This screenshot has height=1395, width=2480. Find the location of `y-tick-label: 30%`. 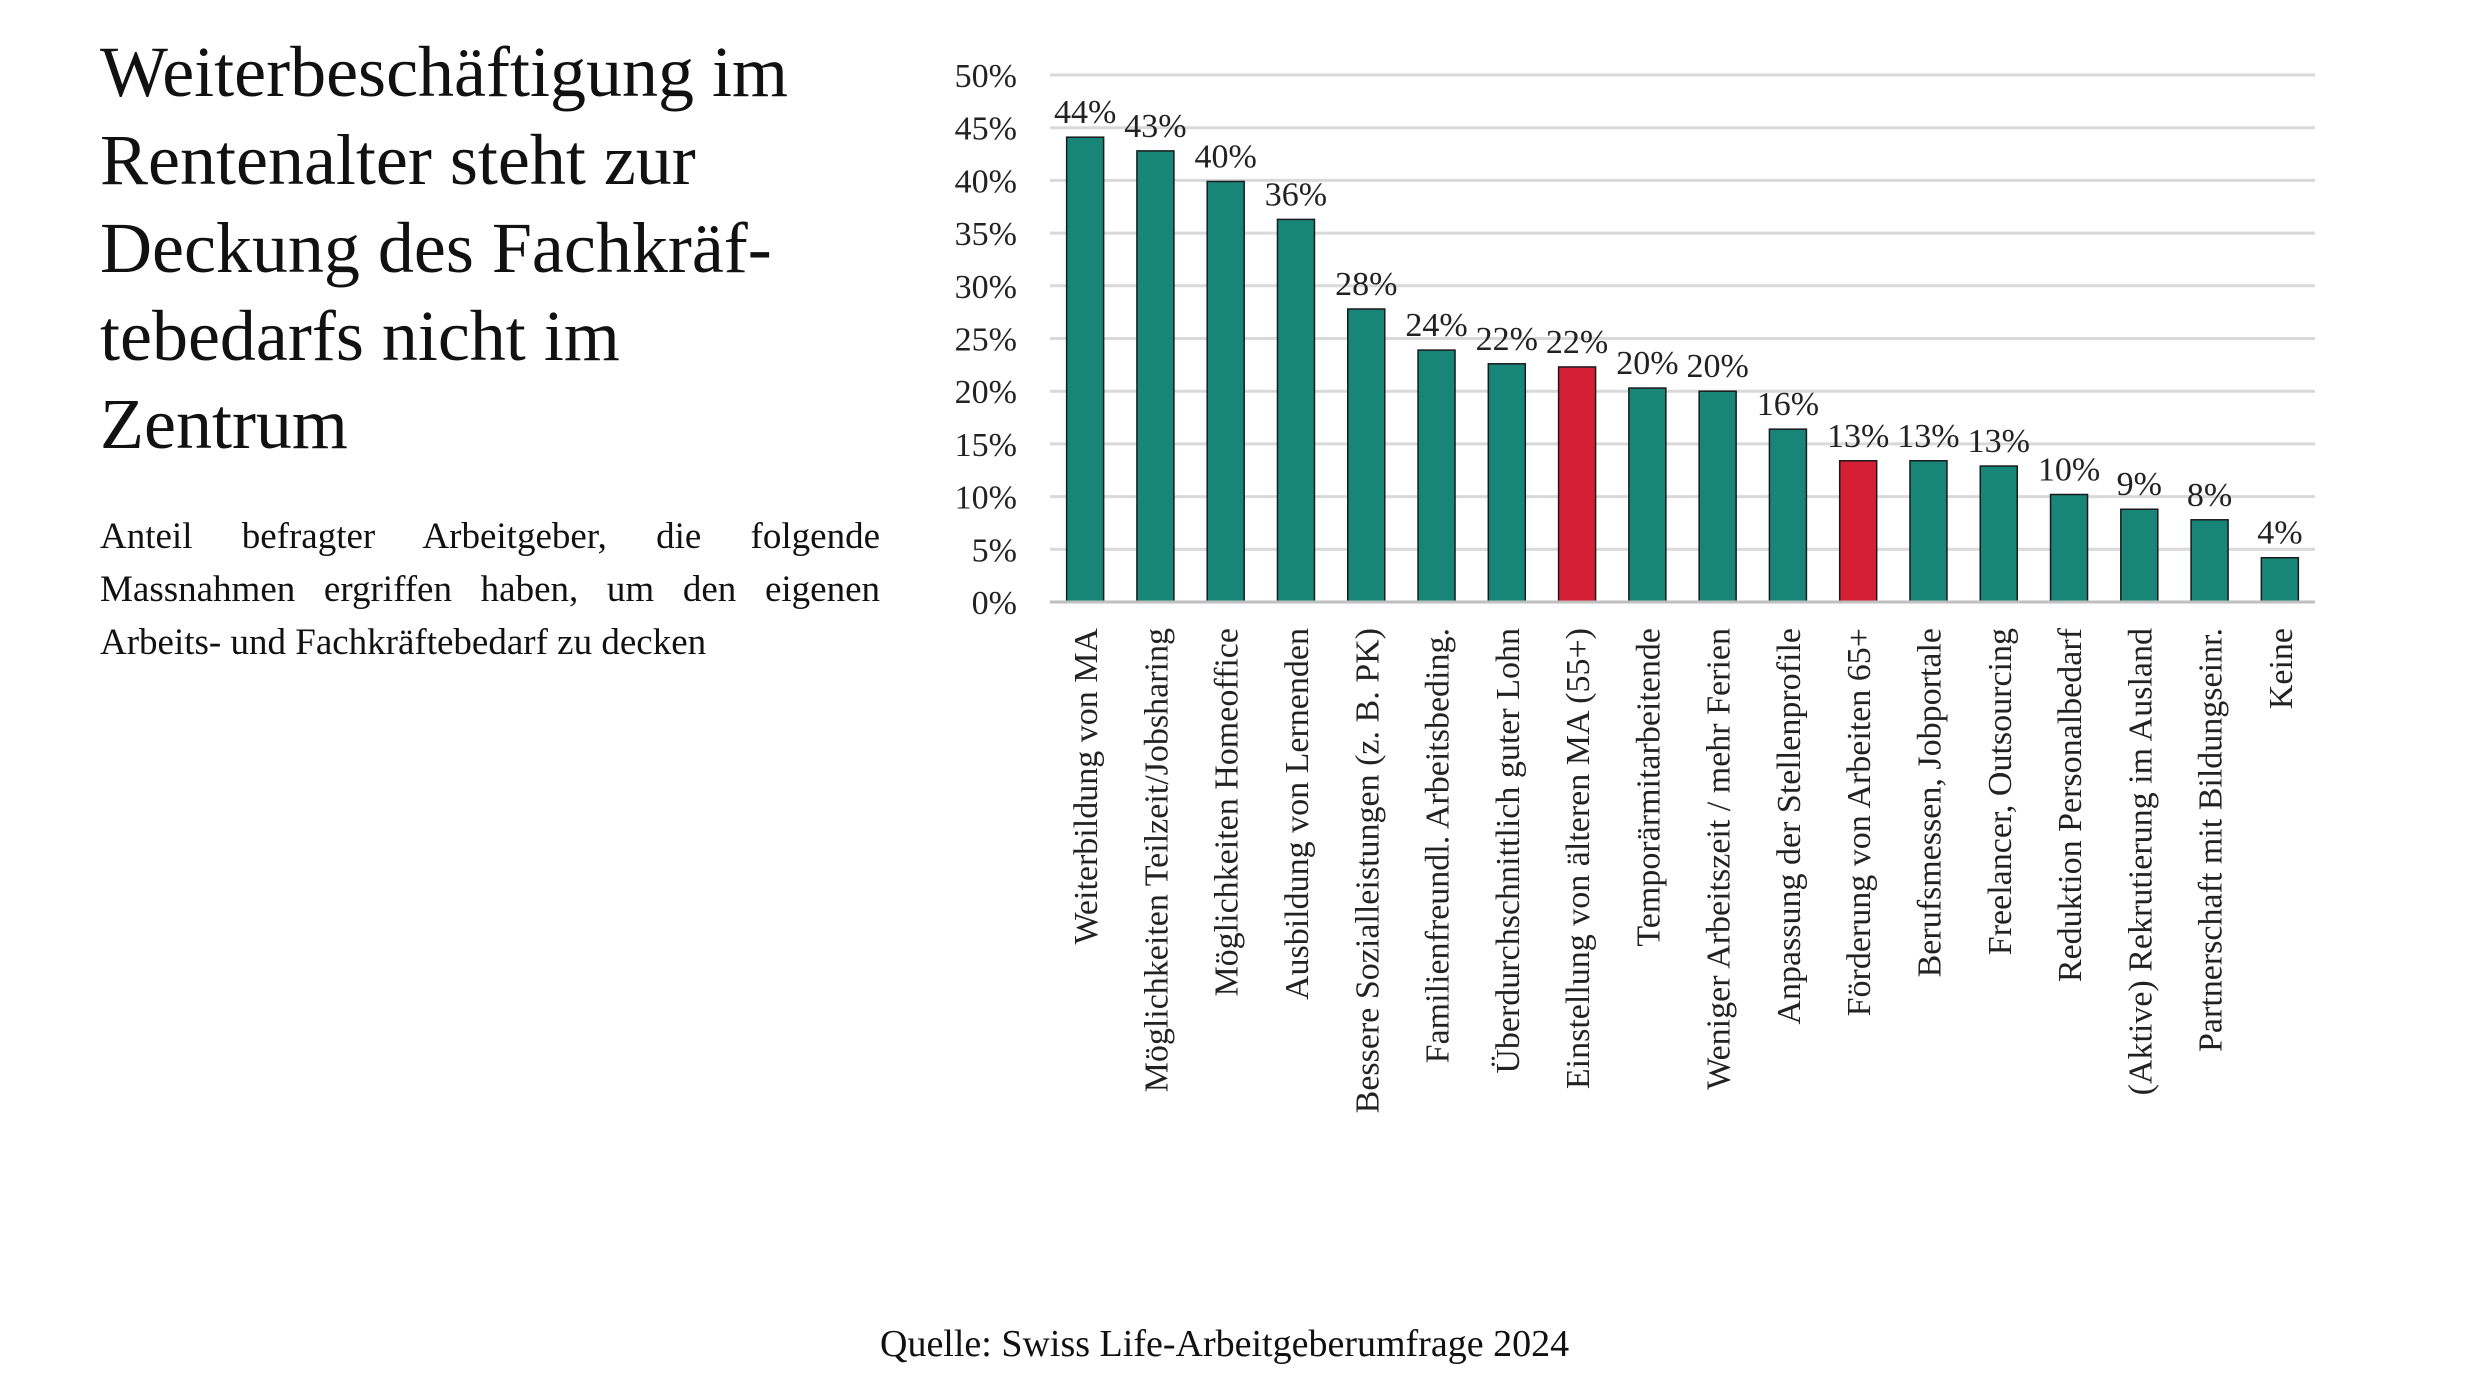

y-tick-label: 30% is located at coordinates (986, 287).